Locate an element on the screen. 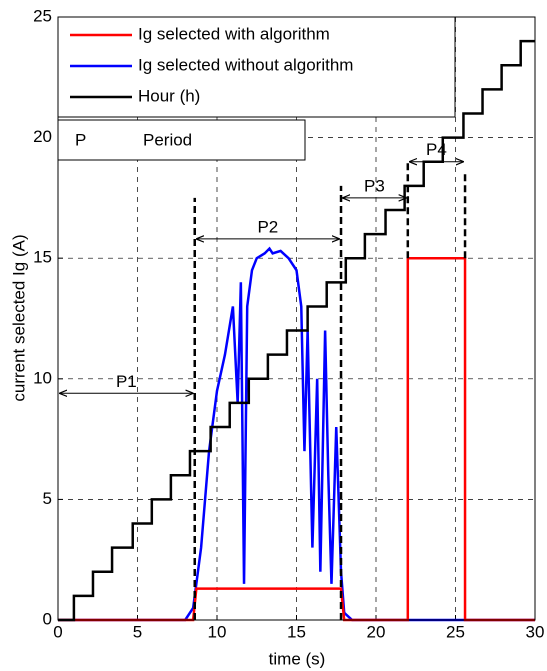  legend-note: P Period is located at coordinates (181, 140).